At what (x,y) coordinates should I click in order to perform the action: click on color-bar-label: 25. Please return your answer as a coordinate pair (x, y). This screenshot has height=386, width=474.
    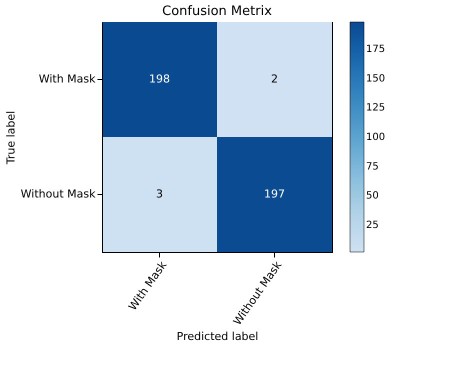
    Looking at the image, I should click on (372, 226).